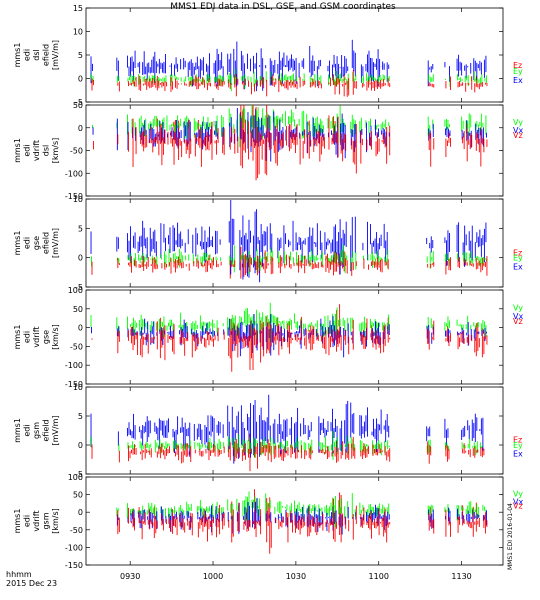 This screenshot has width=540, height=600. I want to click on x-tick-label: 1030, so click(296, 576).